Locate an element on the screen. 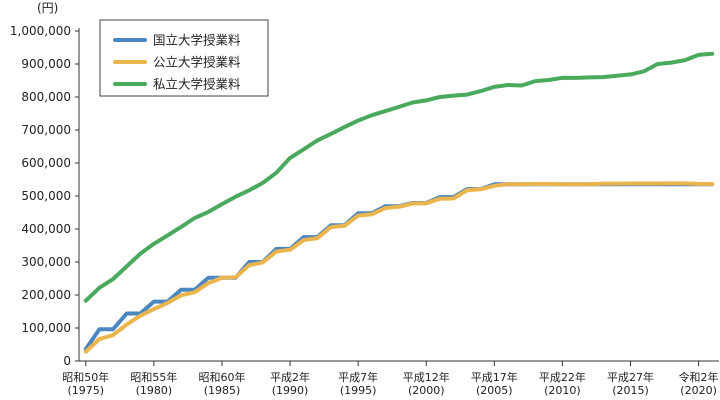 This screenshot has width=720, height=400. legend-label: 私立大学授業料 is located at coordinates (197, 84).